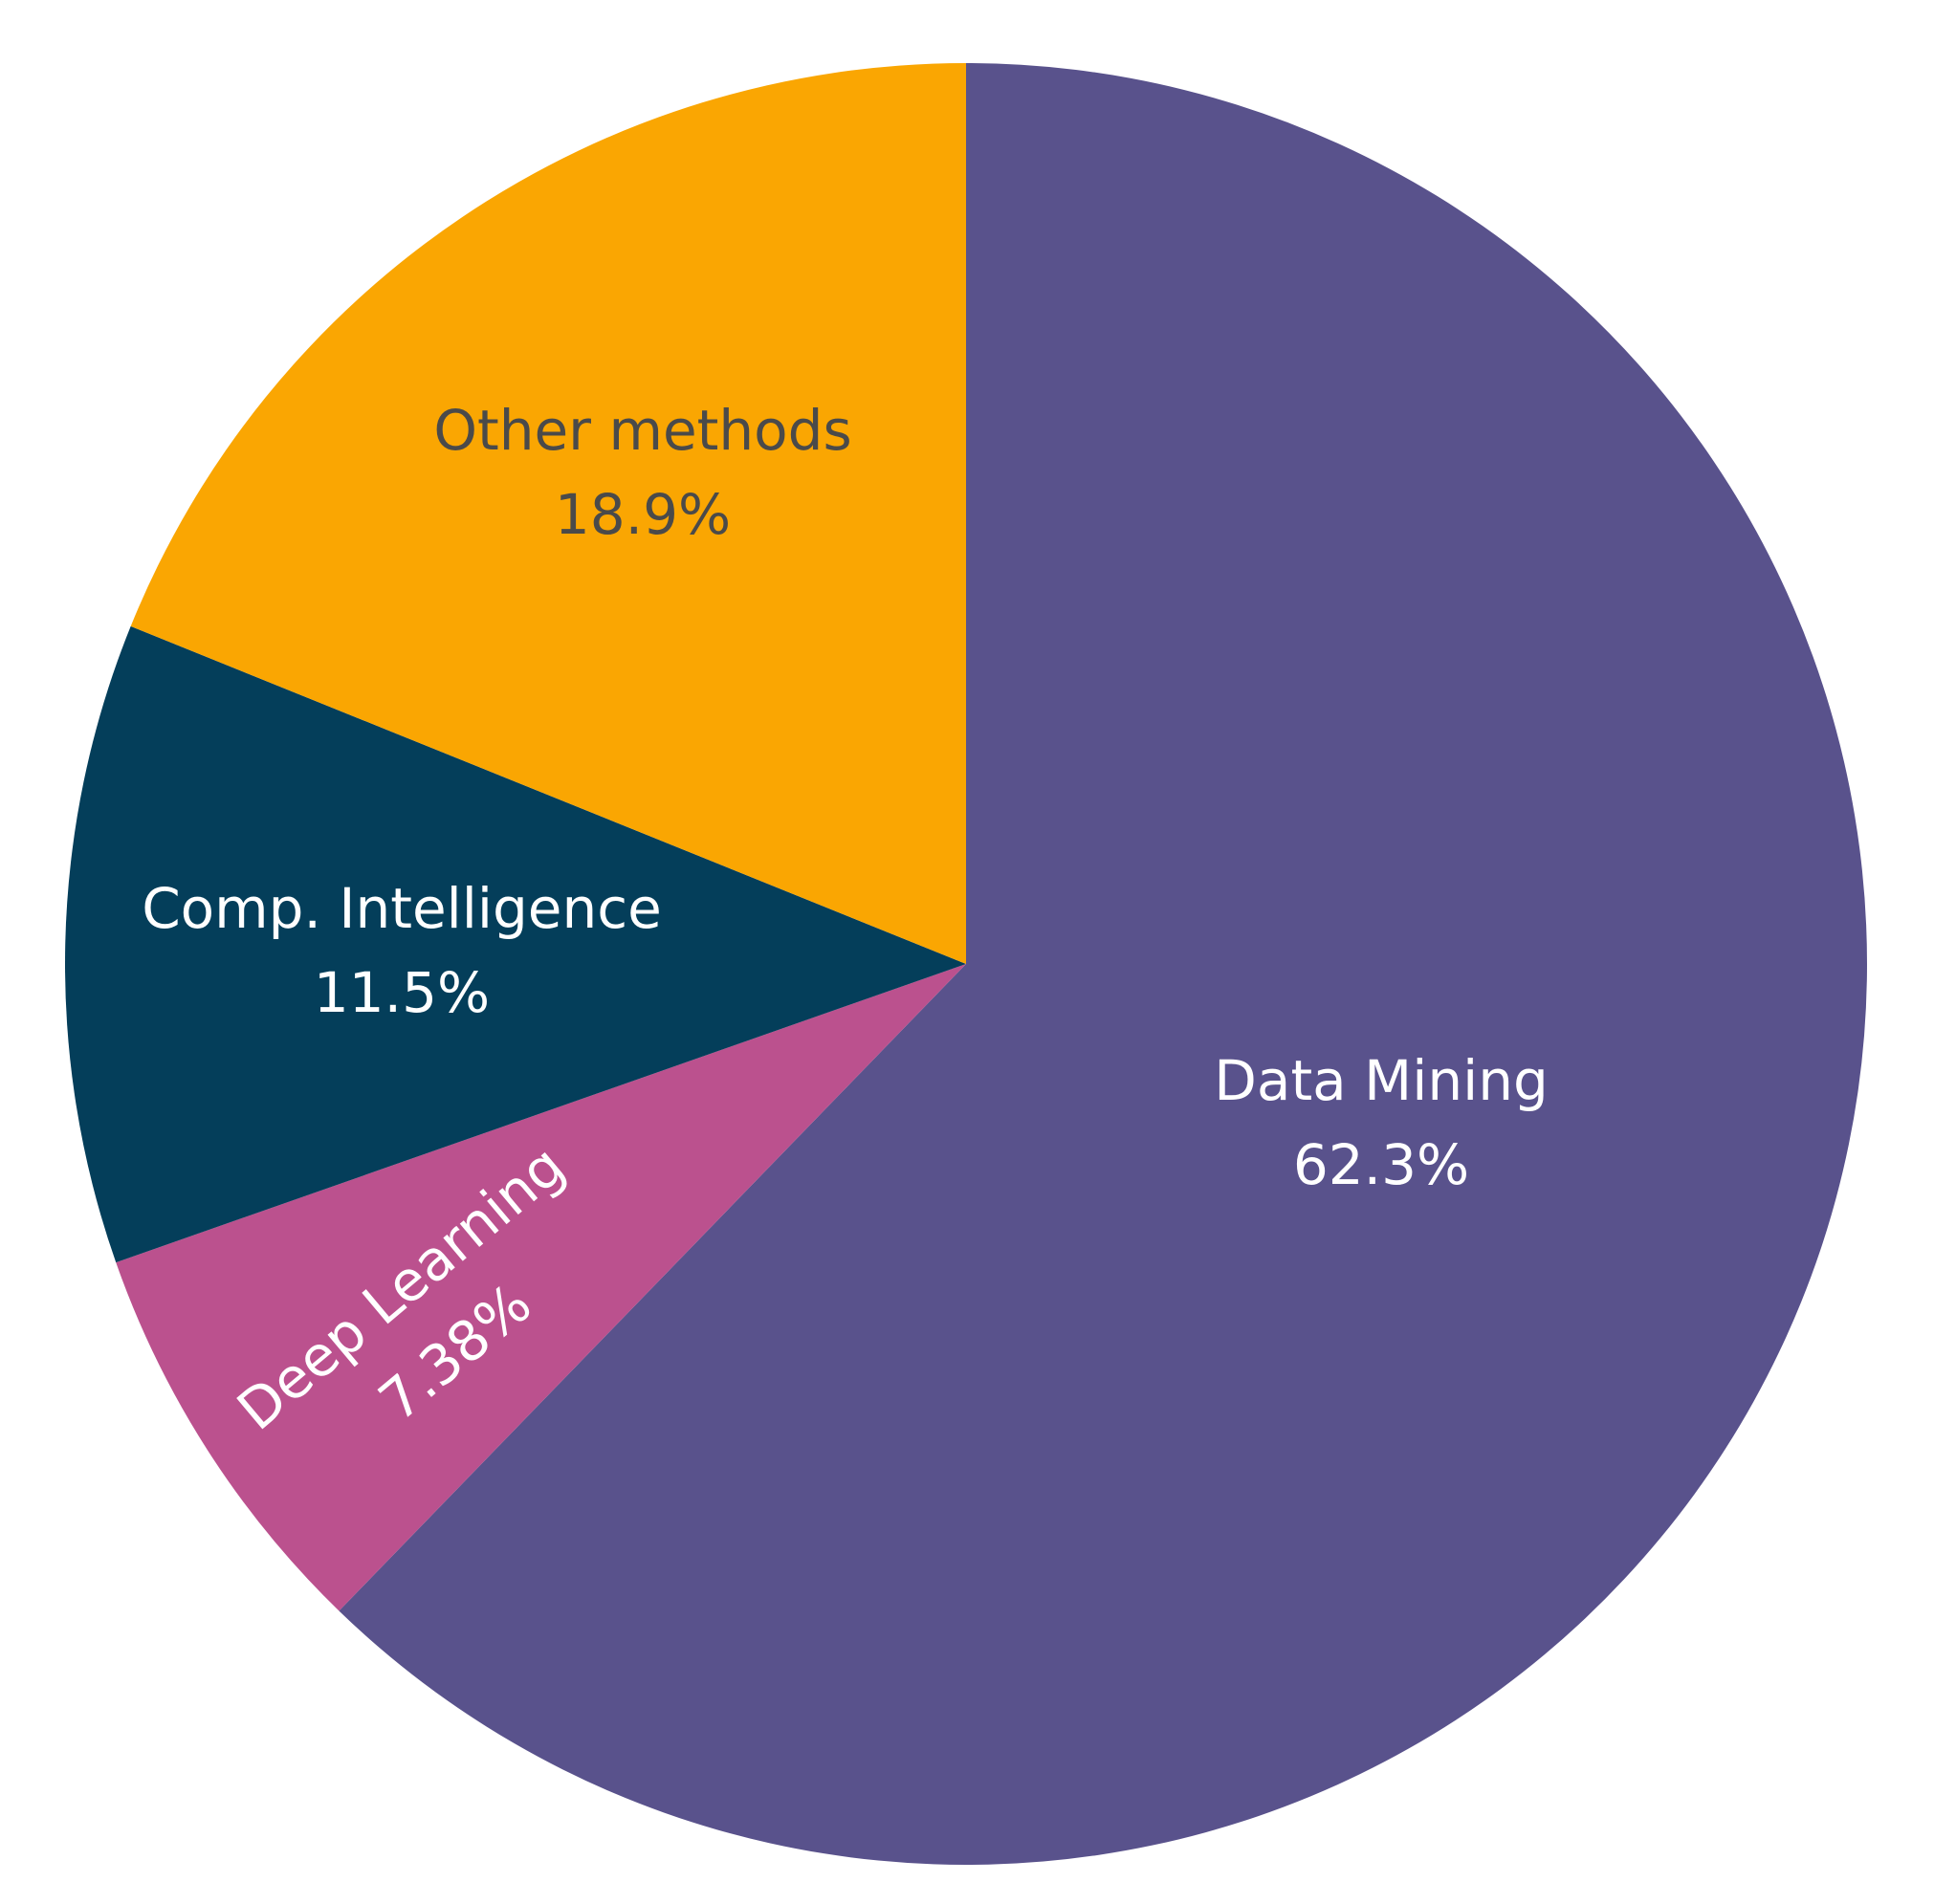 Image resolution: width=1934 pixels, height=1904 pixels. What do you see at coordinates (642, 472) in the screenshot?
I see `slice-label-group: Other methods 18.9%` at bounding box center [642, 472].